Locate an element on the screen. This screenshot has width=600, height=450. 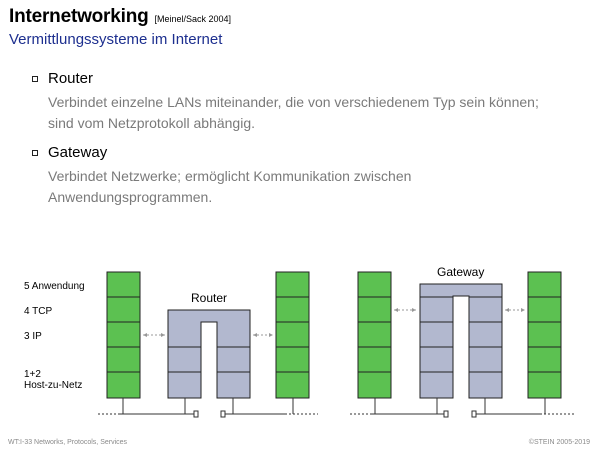
router-label: Router is located at coordinates (209, 298).